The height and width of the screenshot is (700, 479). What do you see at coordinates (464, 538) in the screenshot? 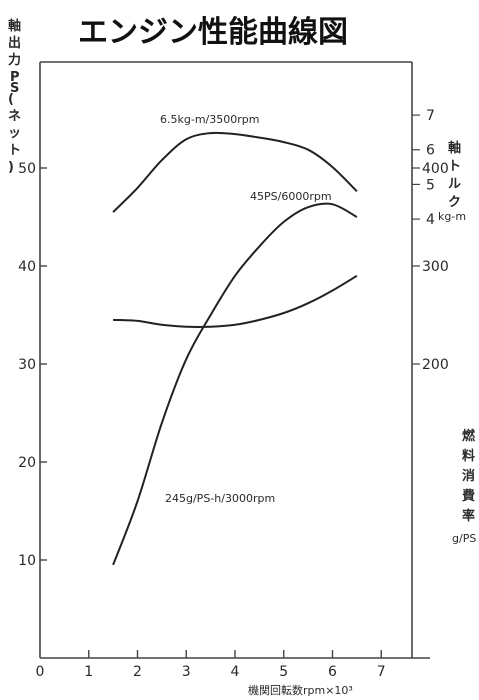
I see `y-fuel-unit: g/PS` at bounding box center [464, 538].